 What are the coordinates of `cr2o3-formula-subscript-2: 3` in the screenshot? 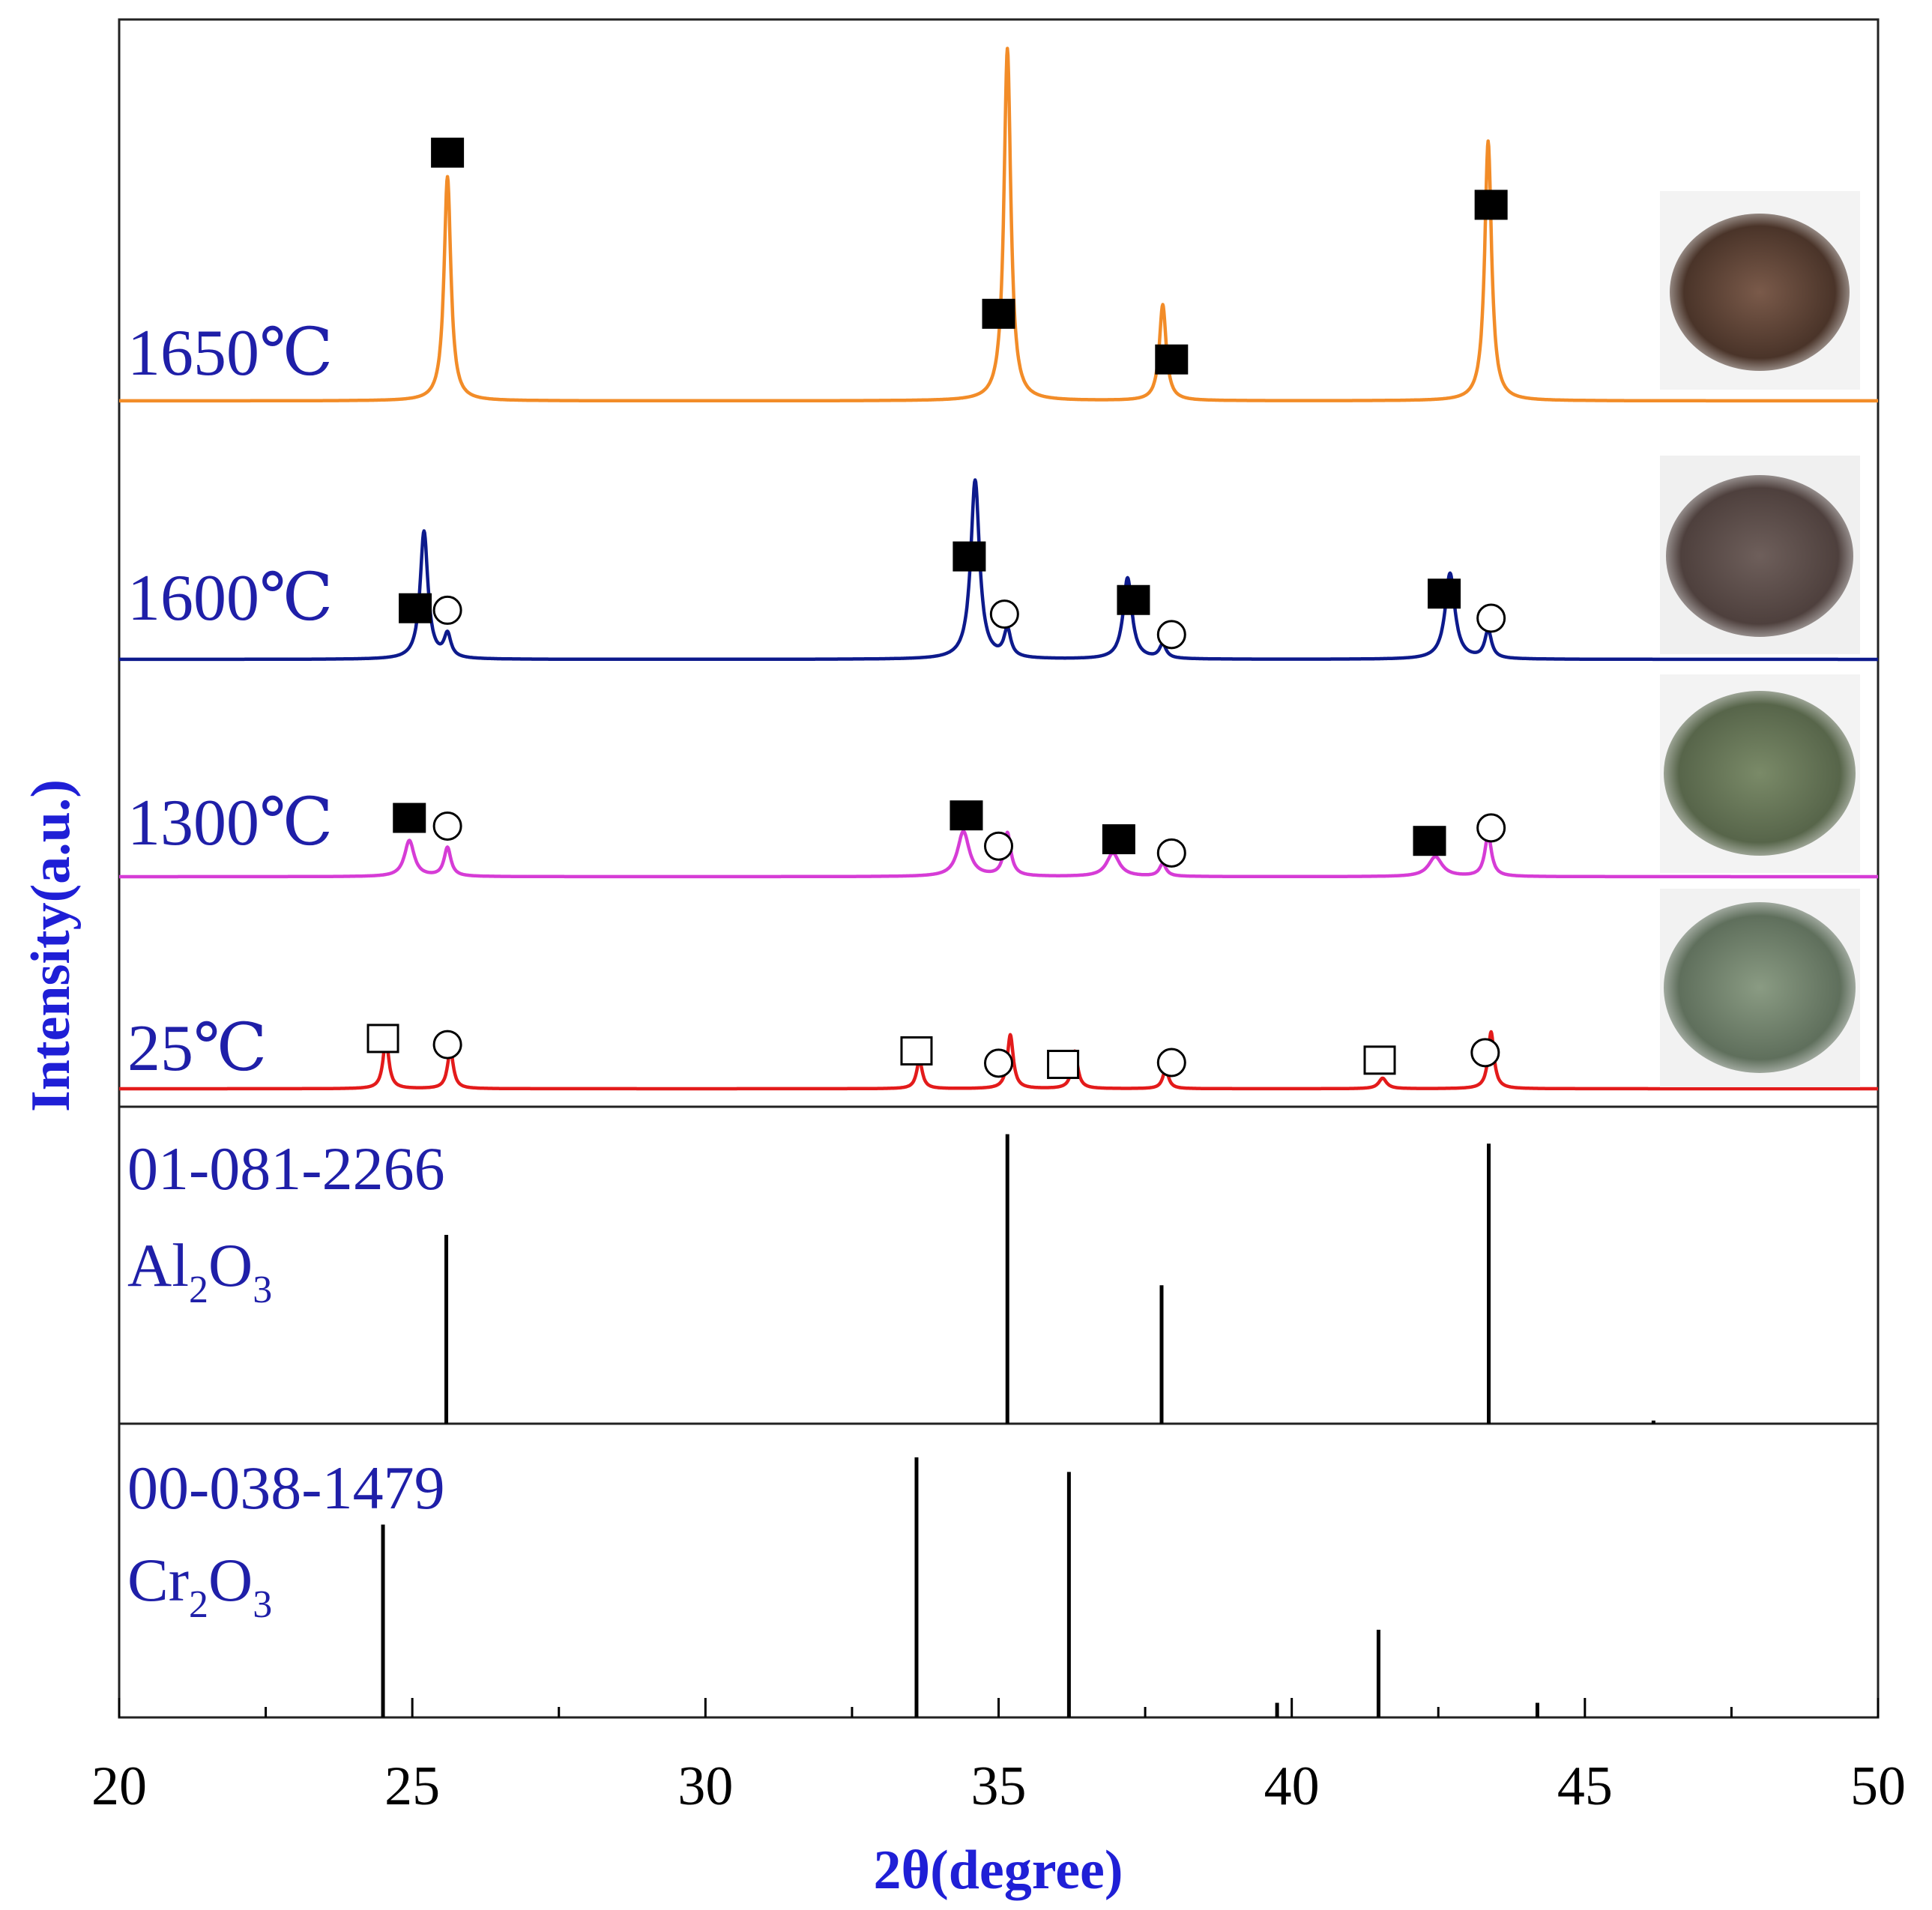 It's located at (263, 1604).